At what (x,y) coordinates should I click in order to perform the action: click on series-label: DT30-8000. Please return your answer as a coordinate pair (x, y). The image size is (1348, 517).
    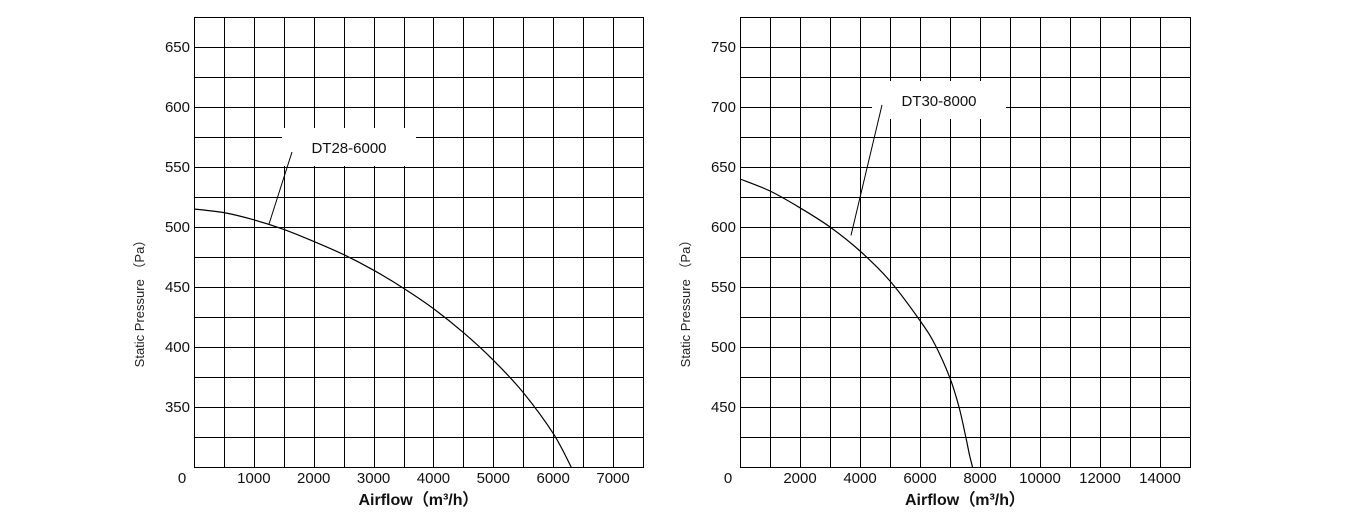
    Looking at the image, I should click on (938, 101).